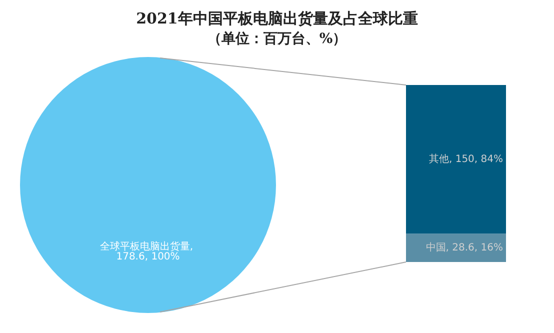 The image size is (554, 333). What do you see at coordinates (464, 247) in the screenshot?
I see `data-label: 中国, 28.6, 16%` at bounding box center [464, 247].